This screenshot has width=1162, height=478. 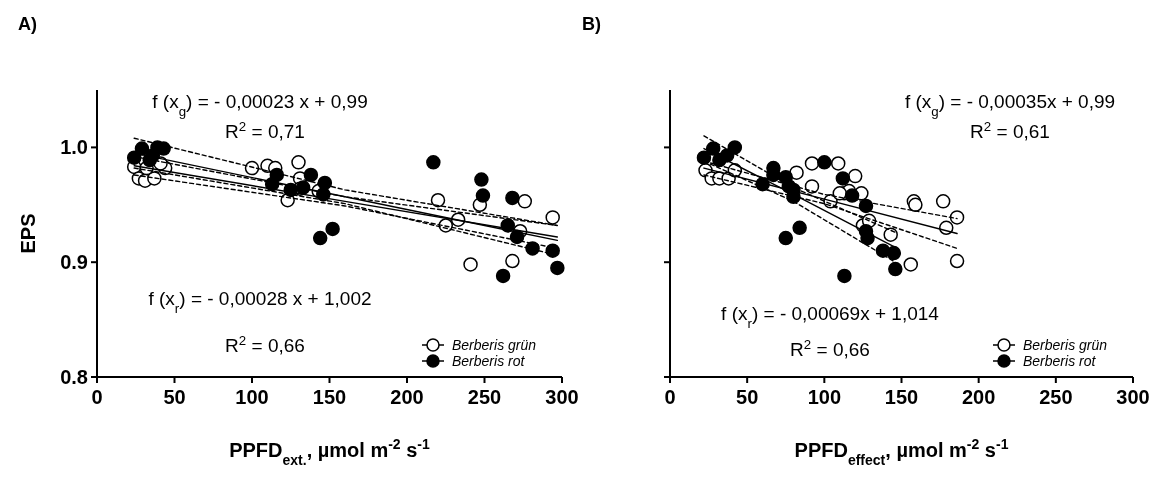 What do you see at coordinates (74, 147) in the screenshot?
I see `y-tick-label: 1.0` at bounding box center [74, 147].